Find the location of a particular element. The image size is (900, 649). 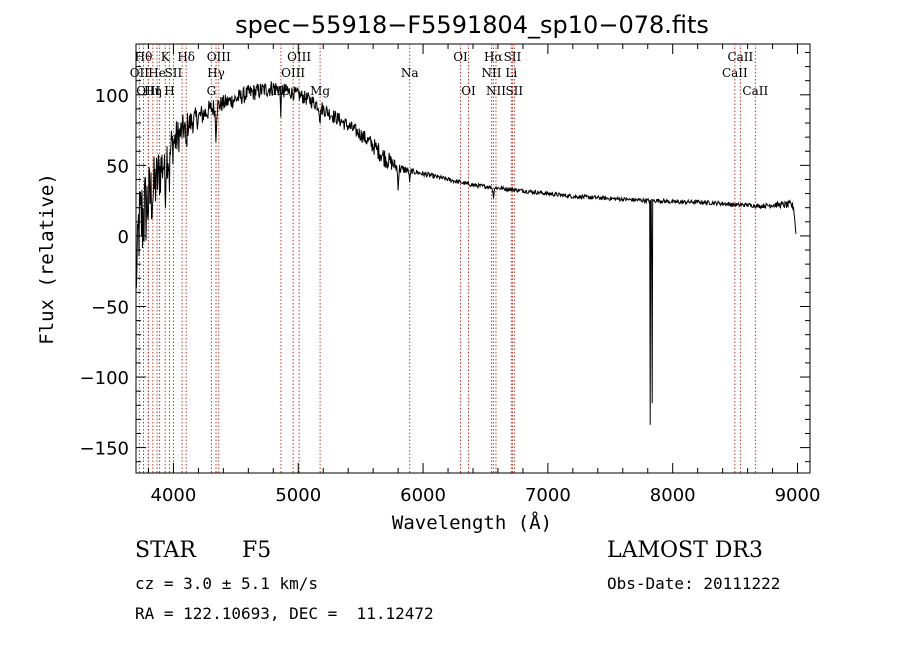

spectral-line-label-0: OII is located at coordinates (140, 73).